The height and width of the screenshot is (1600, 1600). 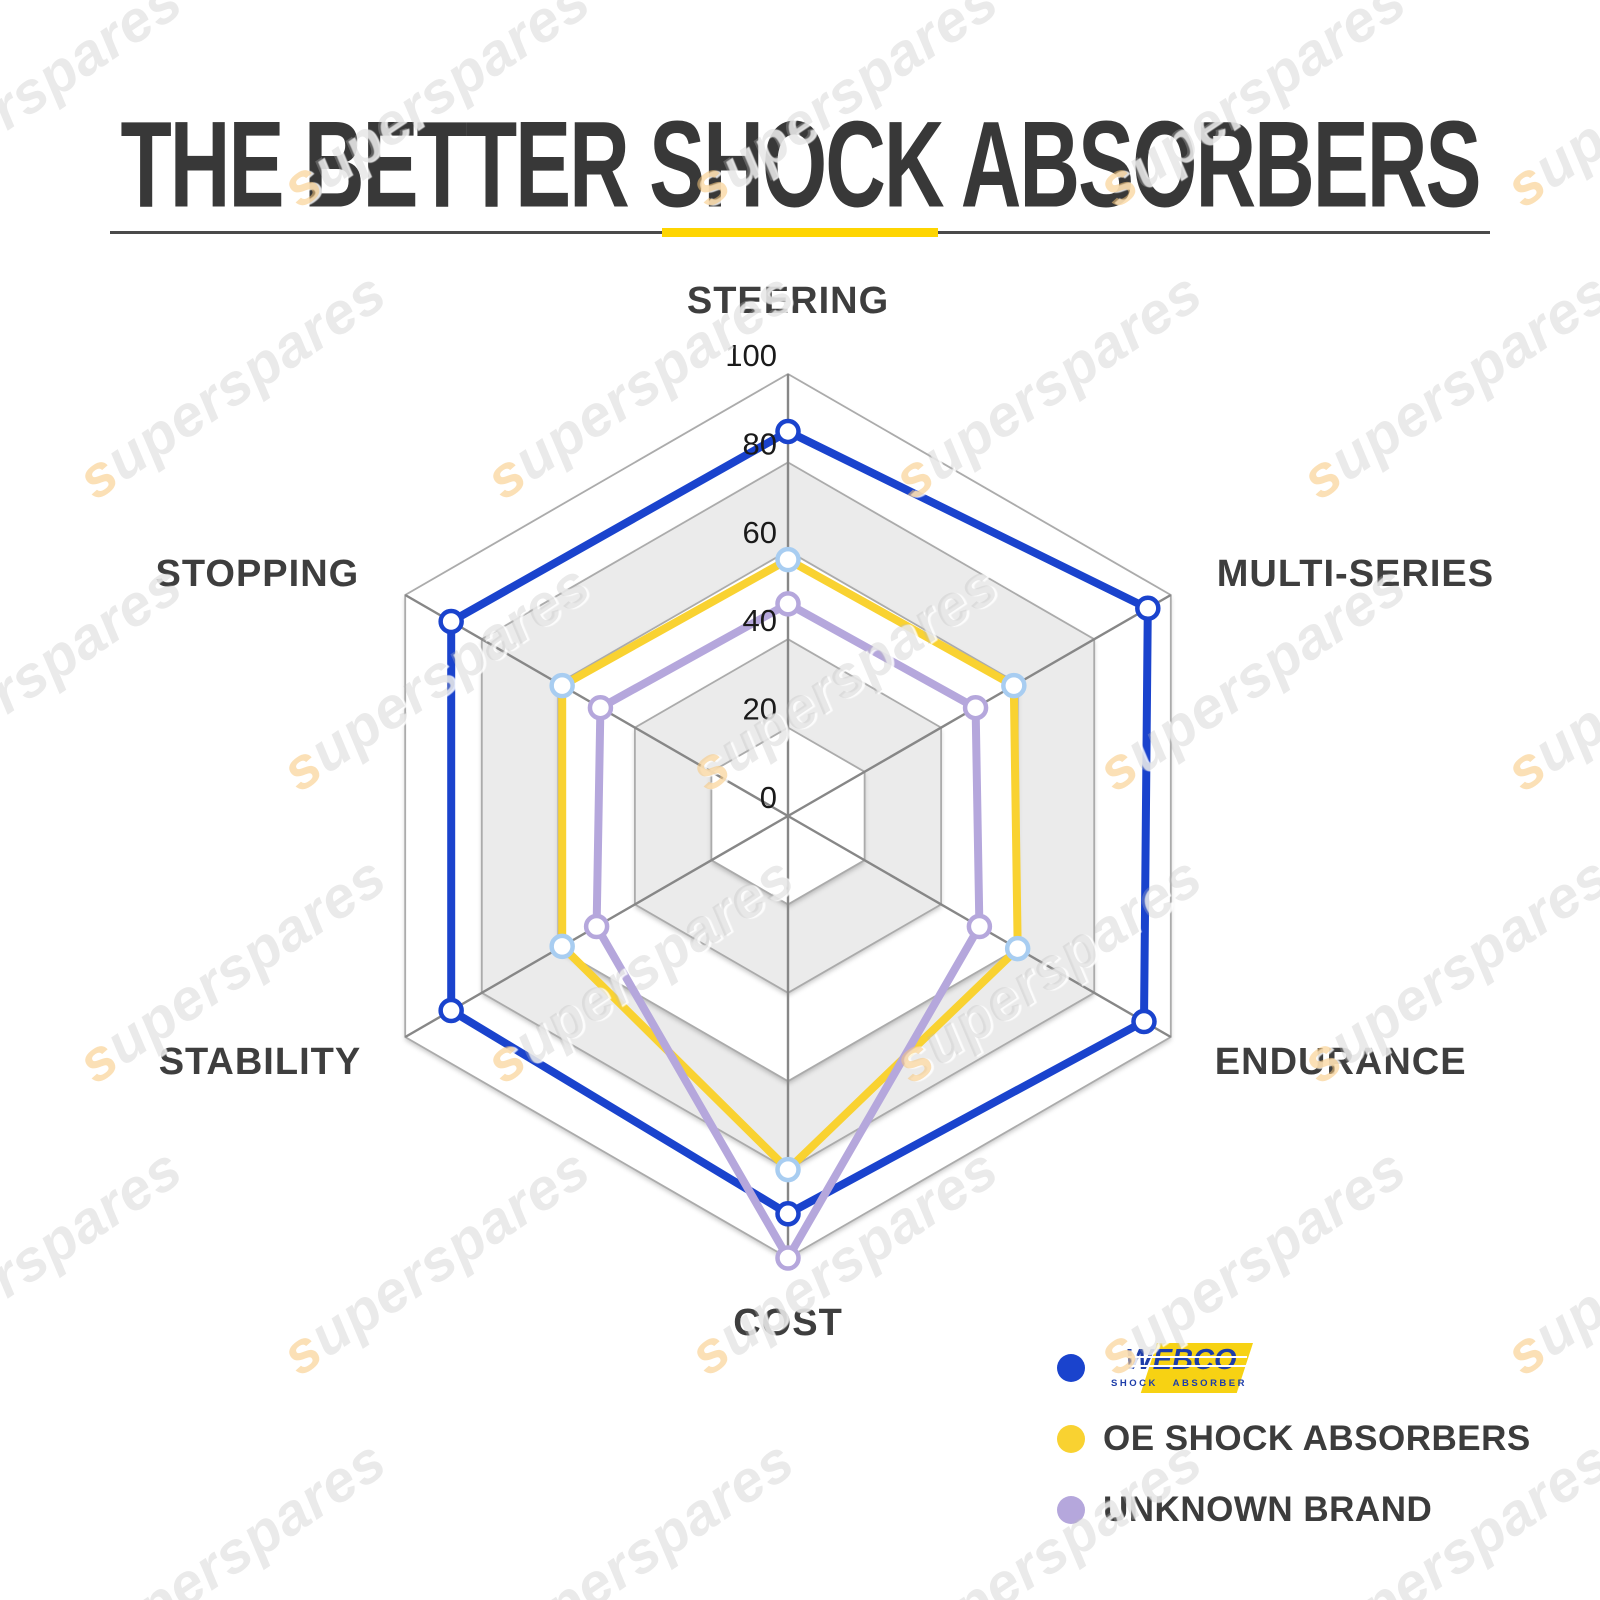 I want to click on axis-label-stopping: STOPPING, so click(x=258, y=574).